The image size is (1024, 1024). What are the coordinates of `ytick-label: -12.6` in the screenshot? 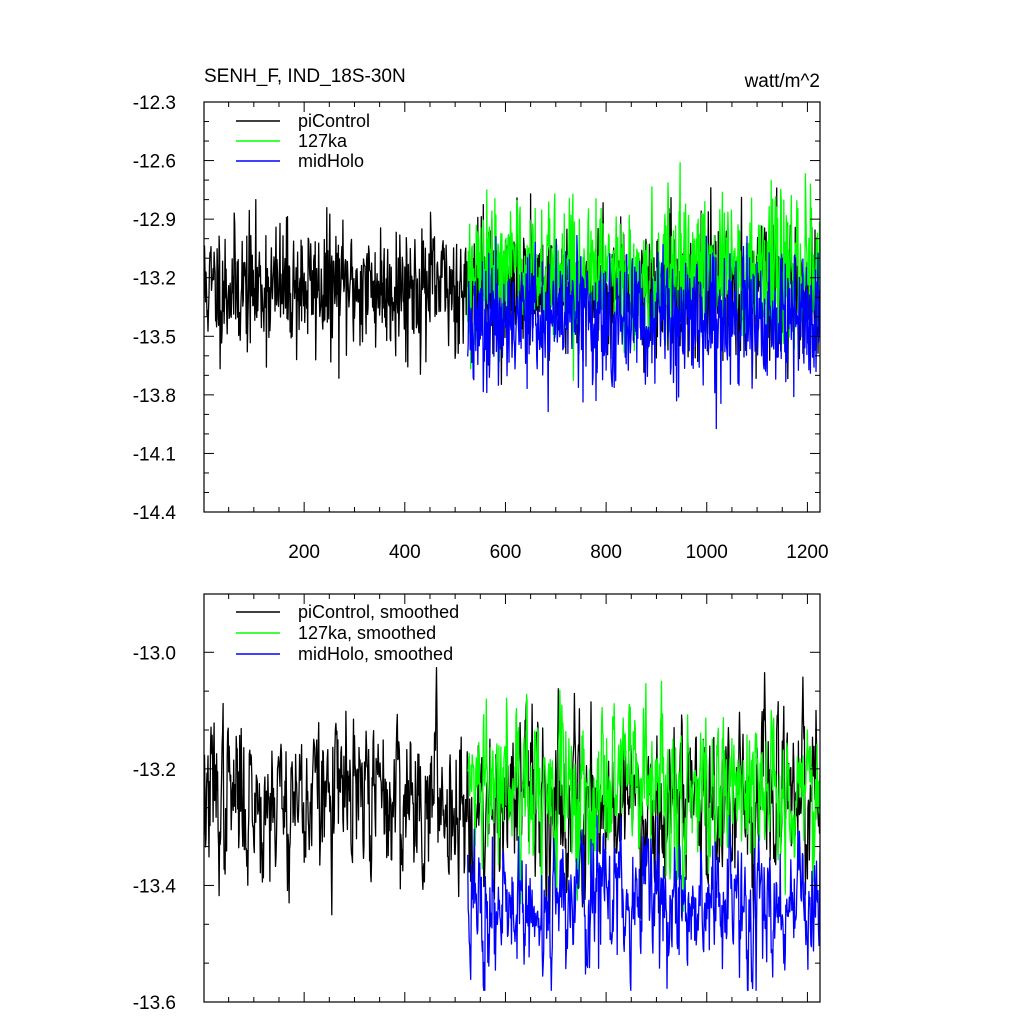 It's located at (154, 162).